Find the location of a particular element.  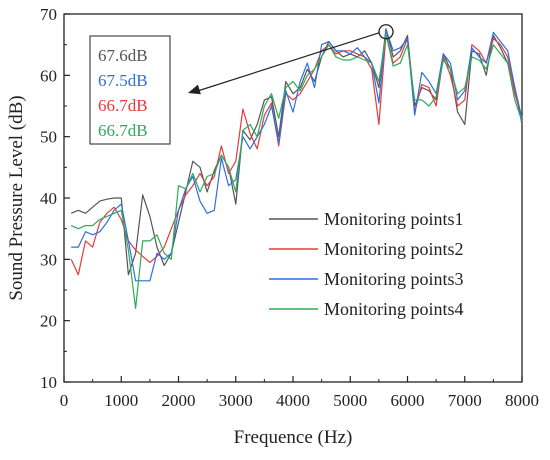

y-tick-label: 30 is located at coordinates (48, 259).